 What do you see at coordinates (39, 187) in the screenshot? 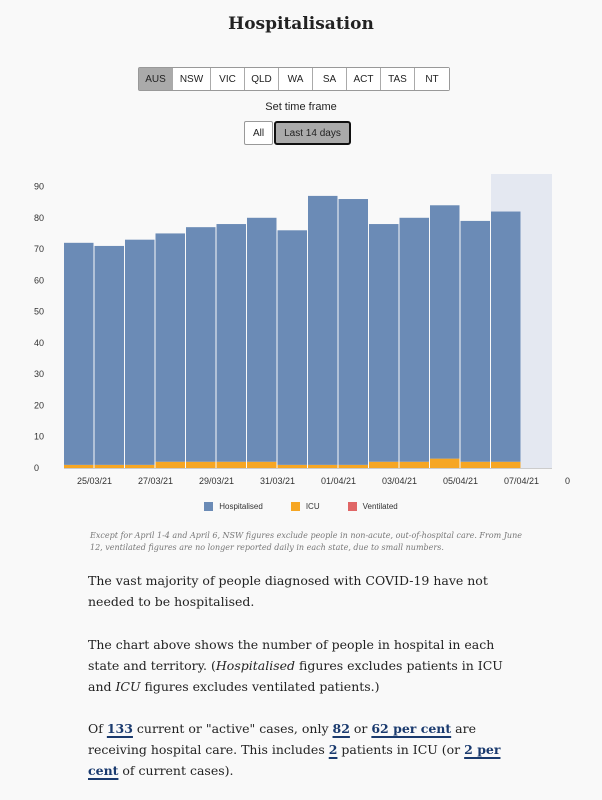
I see `y-tick-label: 90` at bounding box center [39, 187].